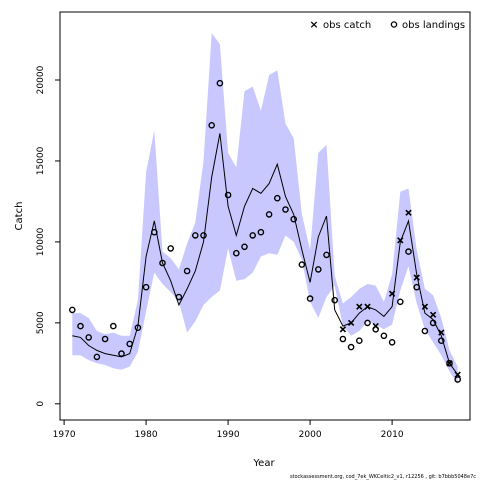  Describe the element at coordinates (41, 160) in the screenshot. I see `y-tick-label: 15000` at that location.